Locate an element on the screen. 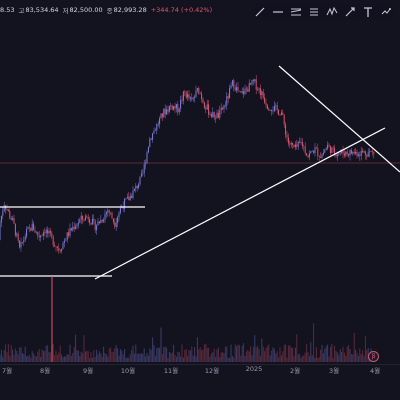 The height and width of the screenshot is (400, 400). measure-tool-icon is located at coordinates (386, 12).